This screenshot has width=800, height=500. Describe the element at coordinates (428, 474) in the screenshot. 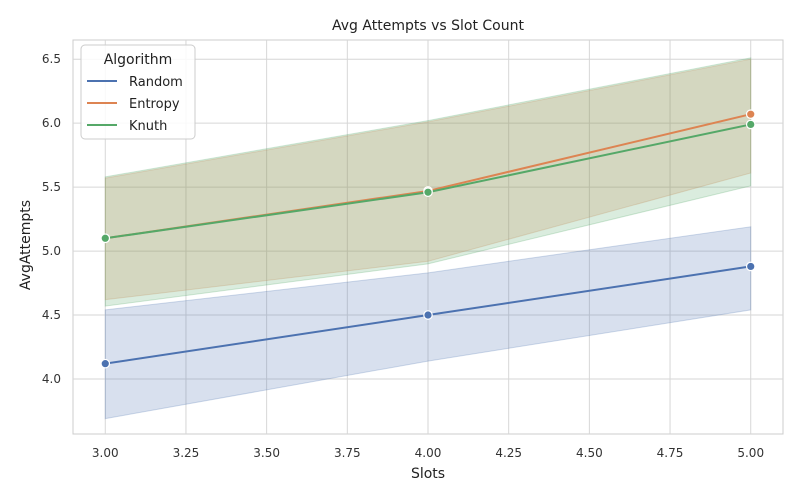

I see `x-axis-label: Slots` at that location.